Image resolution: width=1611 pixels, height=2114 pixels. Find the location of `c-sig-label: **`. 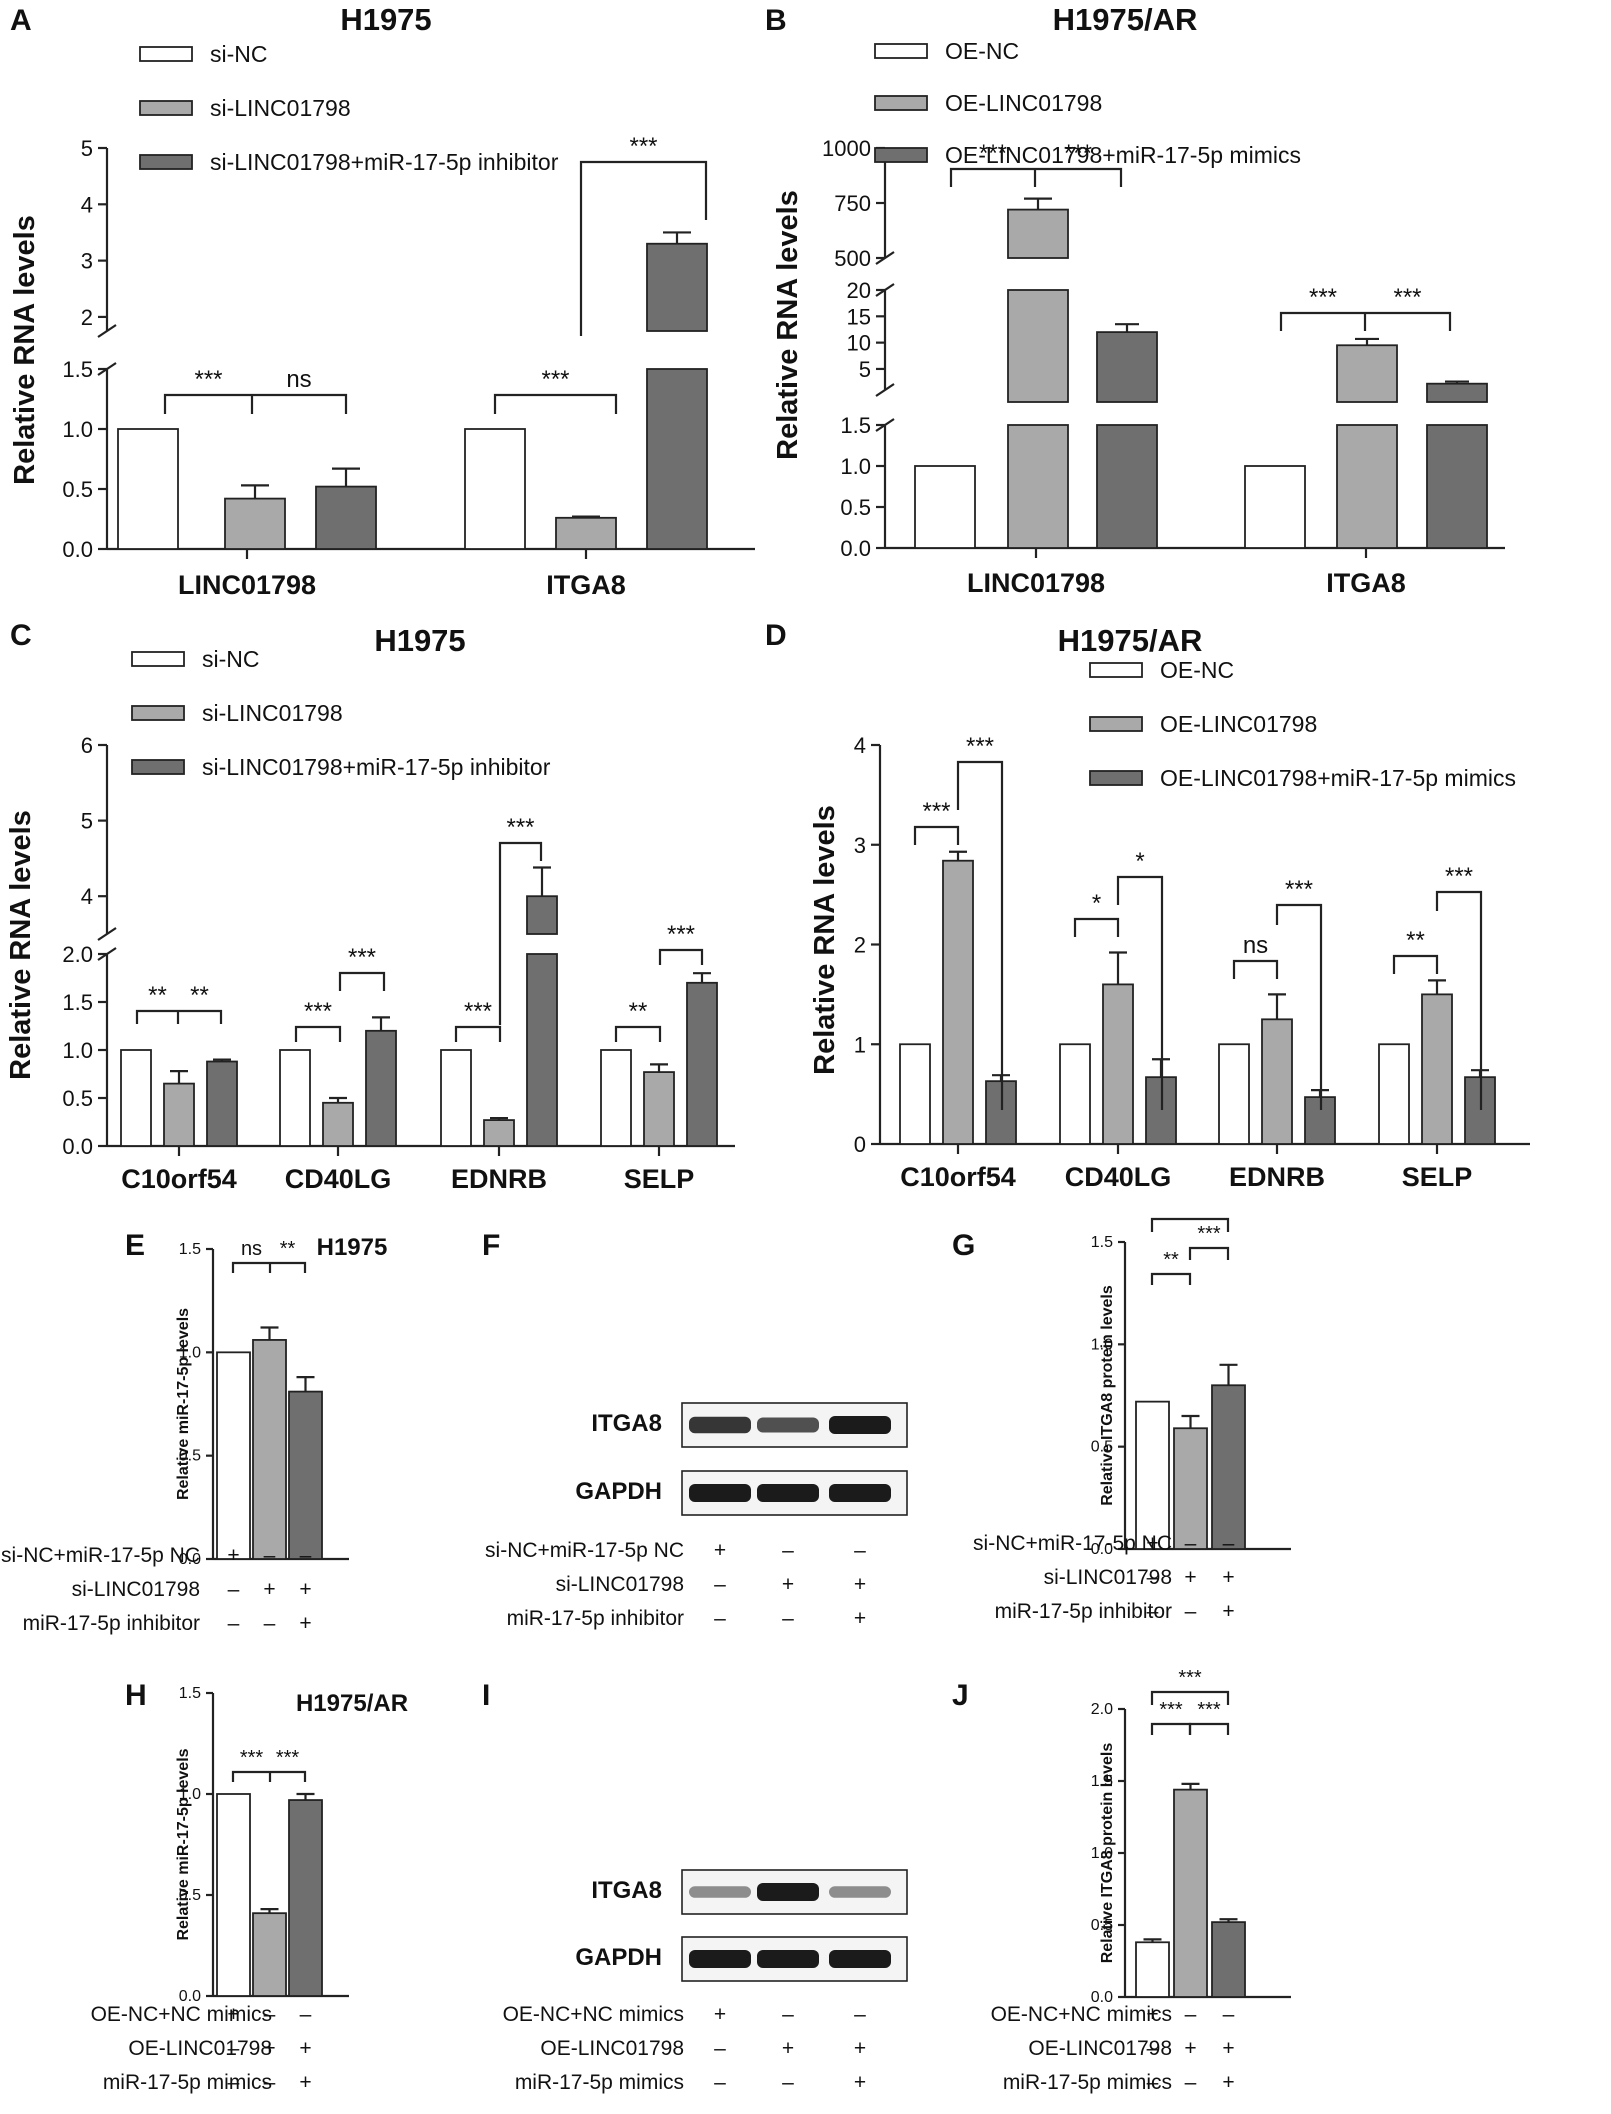

c-sig-label: ** is located at coordinates (157, 995).